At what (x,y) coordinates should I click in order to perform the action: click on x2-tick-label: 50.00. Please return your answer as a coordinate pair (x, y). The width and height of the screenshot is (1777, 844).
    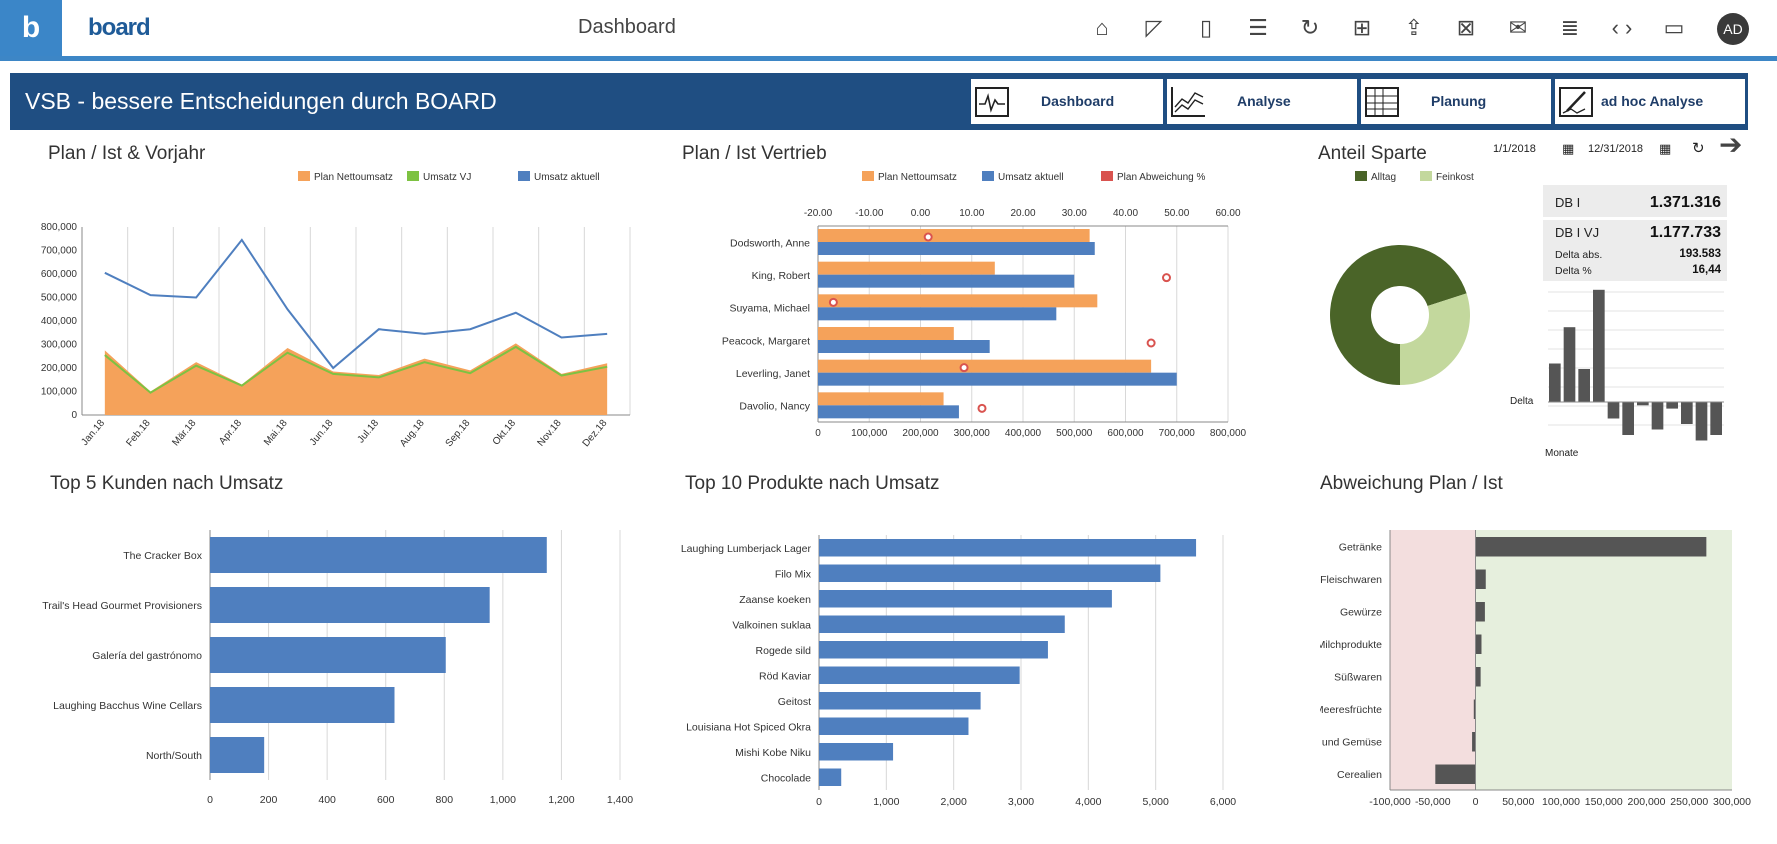
    Looking at the image, I should click on (1176, 213).